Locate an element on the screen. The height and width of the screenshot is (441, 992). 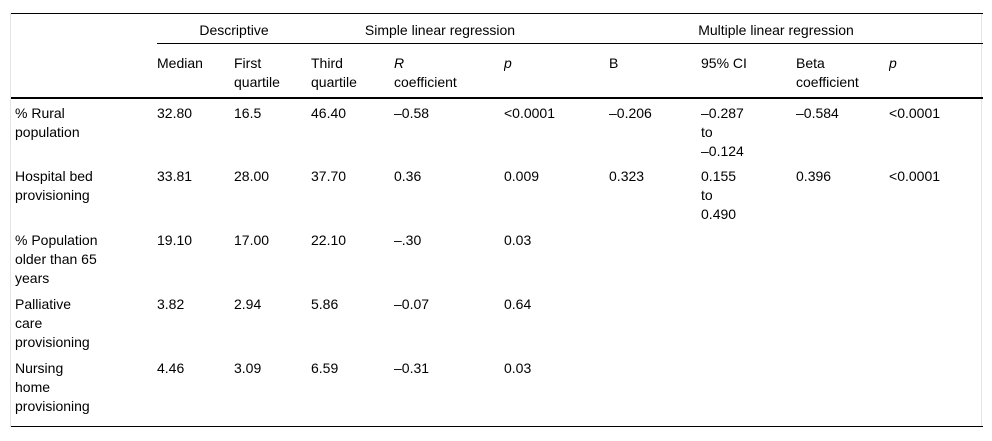
table-cell: 0.009 is located at coordinates (522, 175).